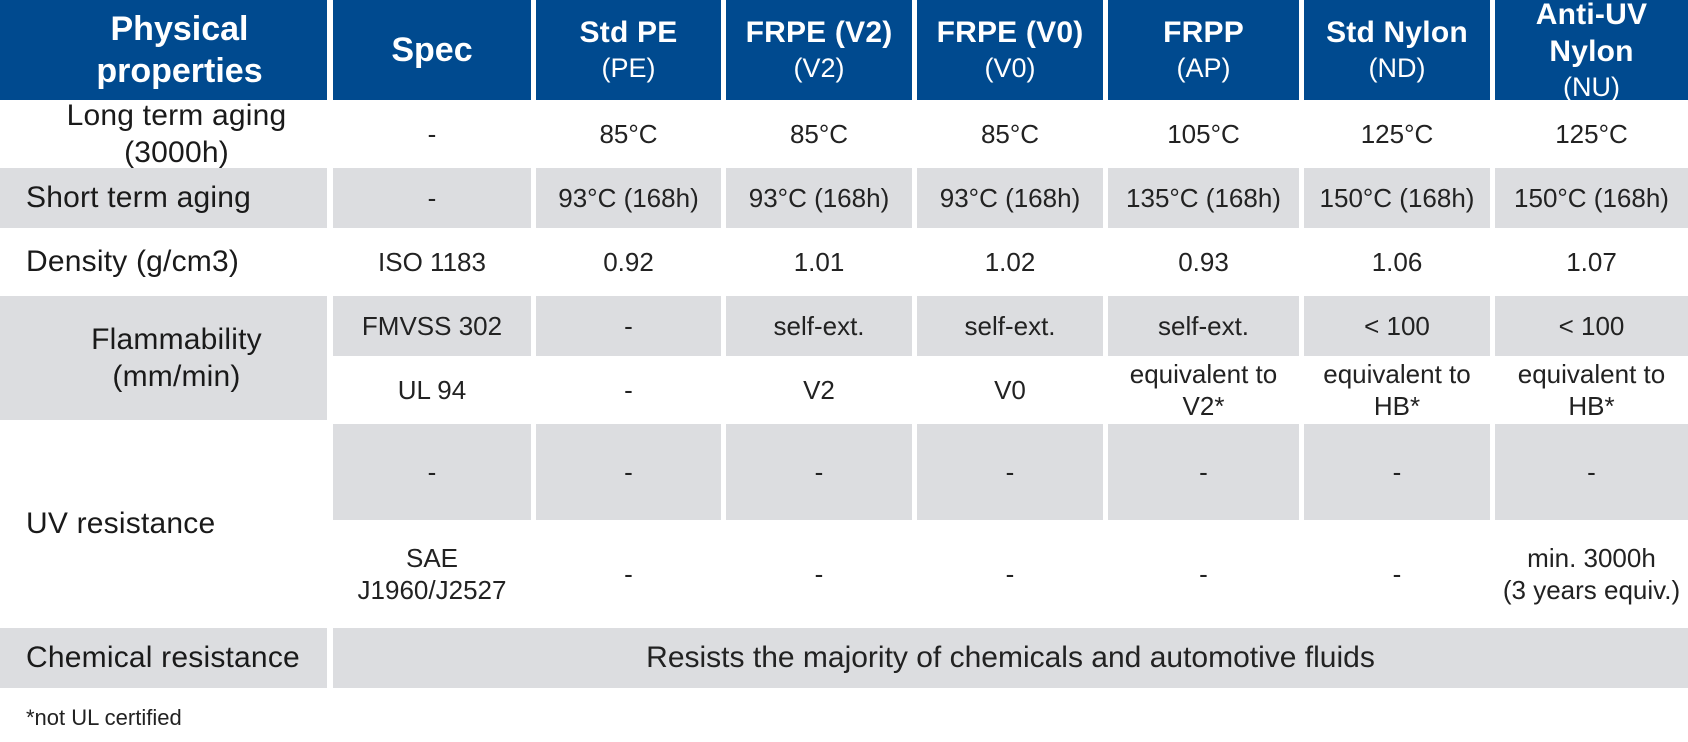 This screenshot has width=1688, height=742. I want to click on row-label: Density (g/cm3), so click(163, 262).